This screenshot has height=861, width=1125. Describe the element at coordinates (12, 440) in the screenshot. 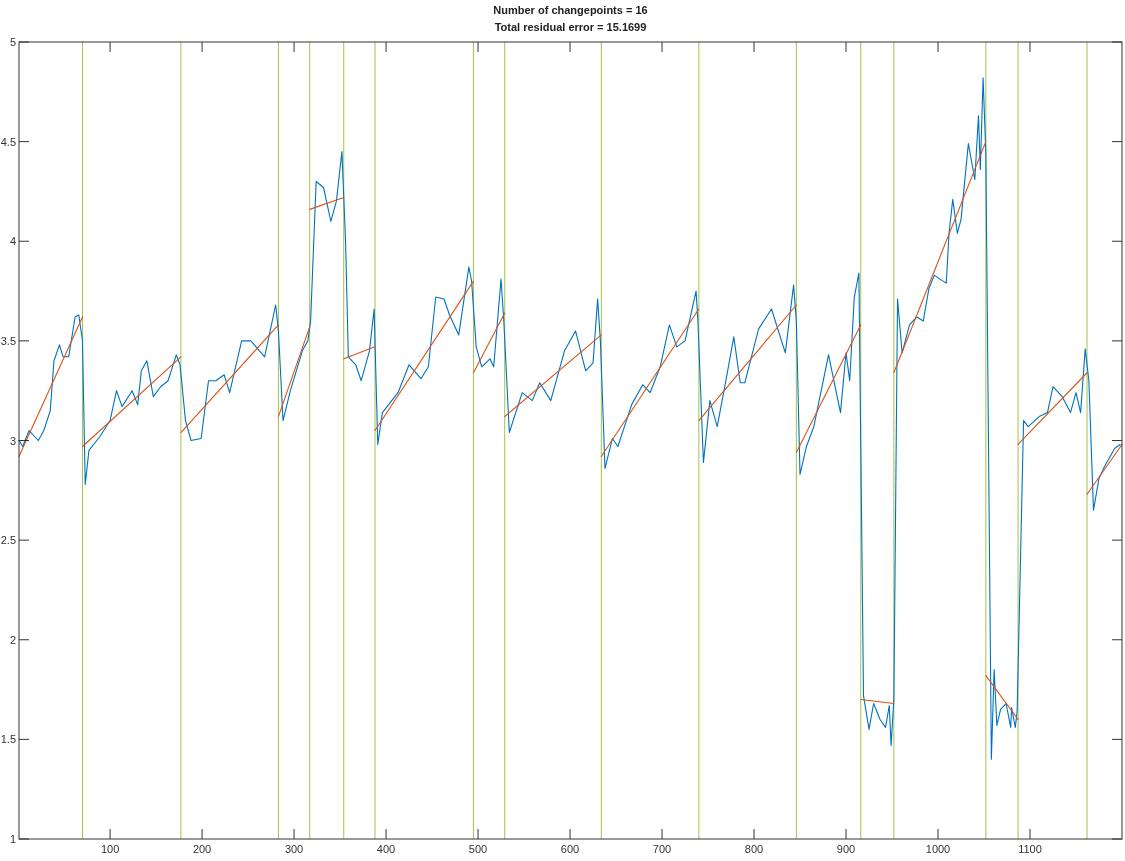

I see `y-tick-label: 3` at that location.